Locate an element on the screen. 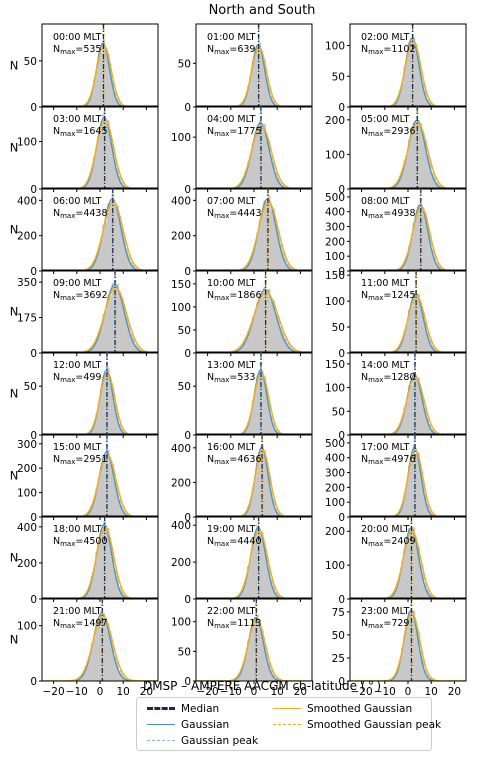  smoothed-gaussian-curve is located at coordinates (254, 236).